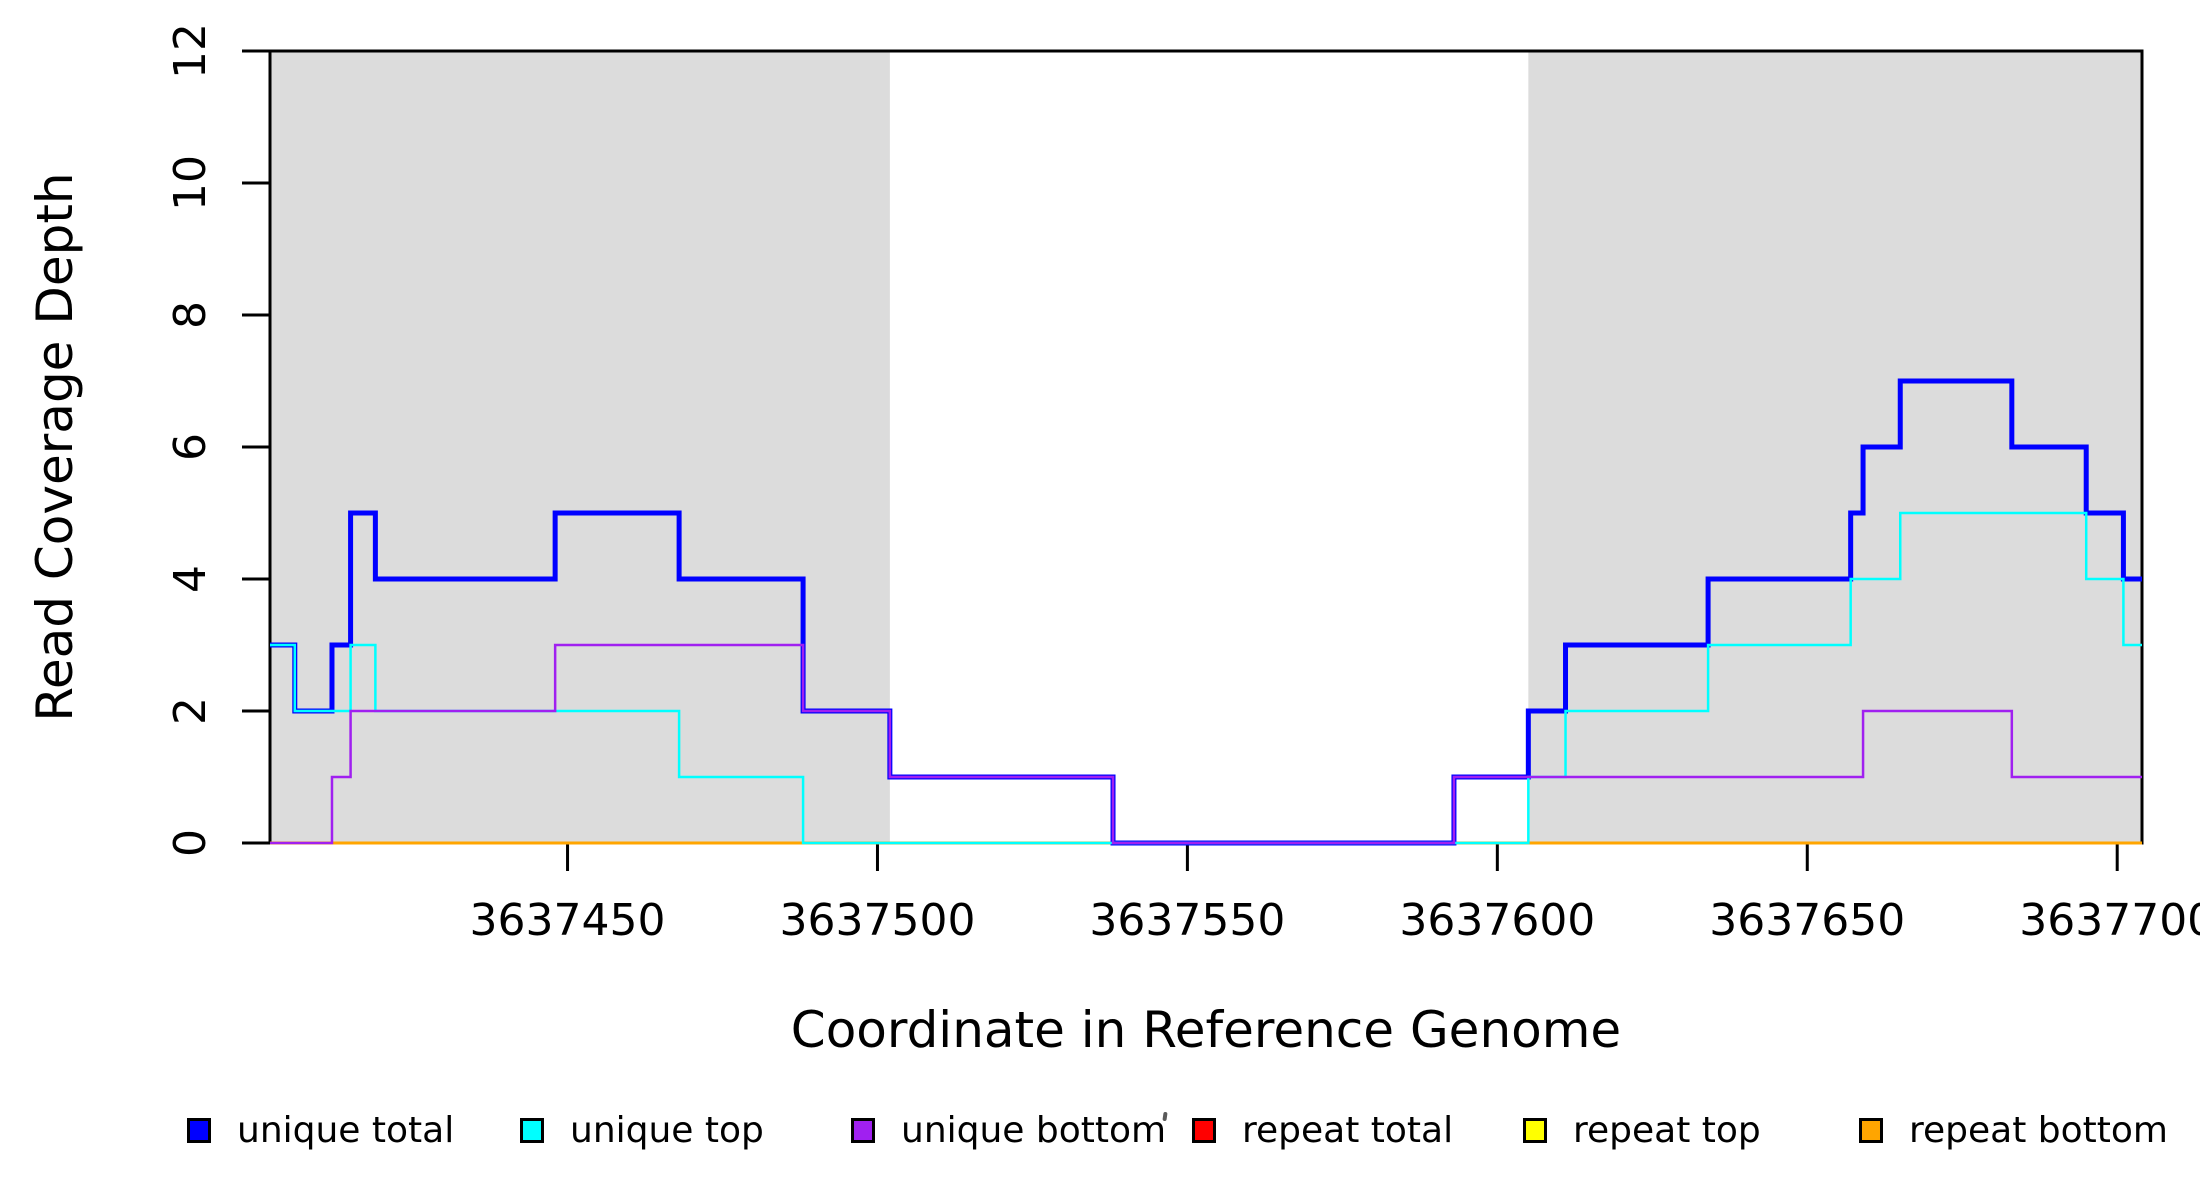 This screenshot has width=2200, height=1200. Describe the element at coordinates (190, 579) in the screenshot. I see `y-tick-label: 4` at that location.